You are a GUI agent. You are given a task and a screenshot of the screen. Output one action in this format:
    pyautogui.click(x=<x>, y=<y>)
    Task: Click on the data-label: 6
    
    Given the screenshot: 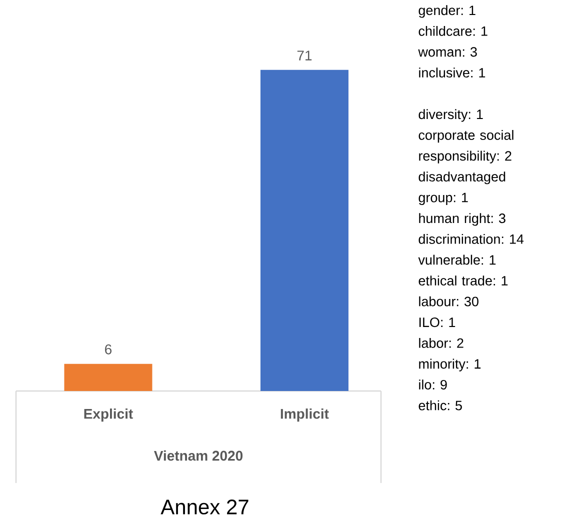 What is the action you would take?
    pyautogui.click(x=108, y=349)
    